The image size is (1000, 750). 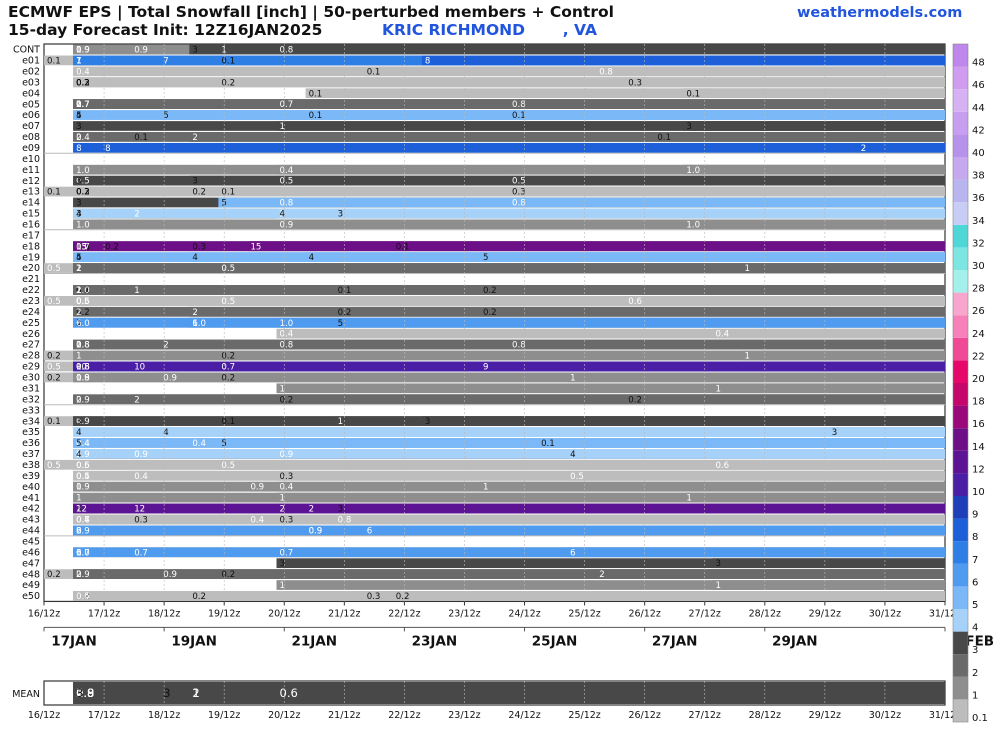 What do you see at coordinates (705, 715) in the screenshot?
I see `mean-x-tick-label: 27/12z` at bounding box center [705, 715].